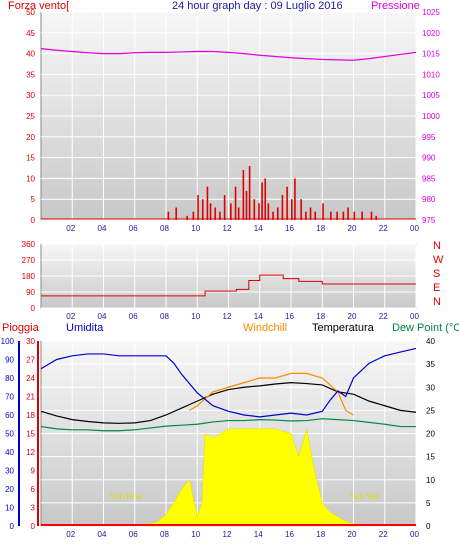 This screenshot has height=555, width=459. Describe the element at coordinates (258, 534) in the screenshot. I see `x-tick-label: 14` at that location.